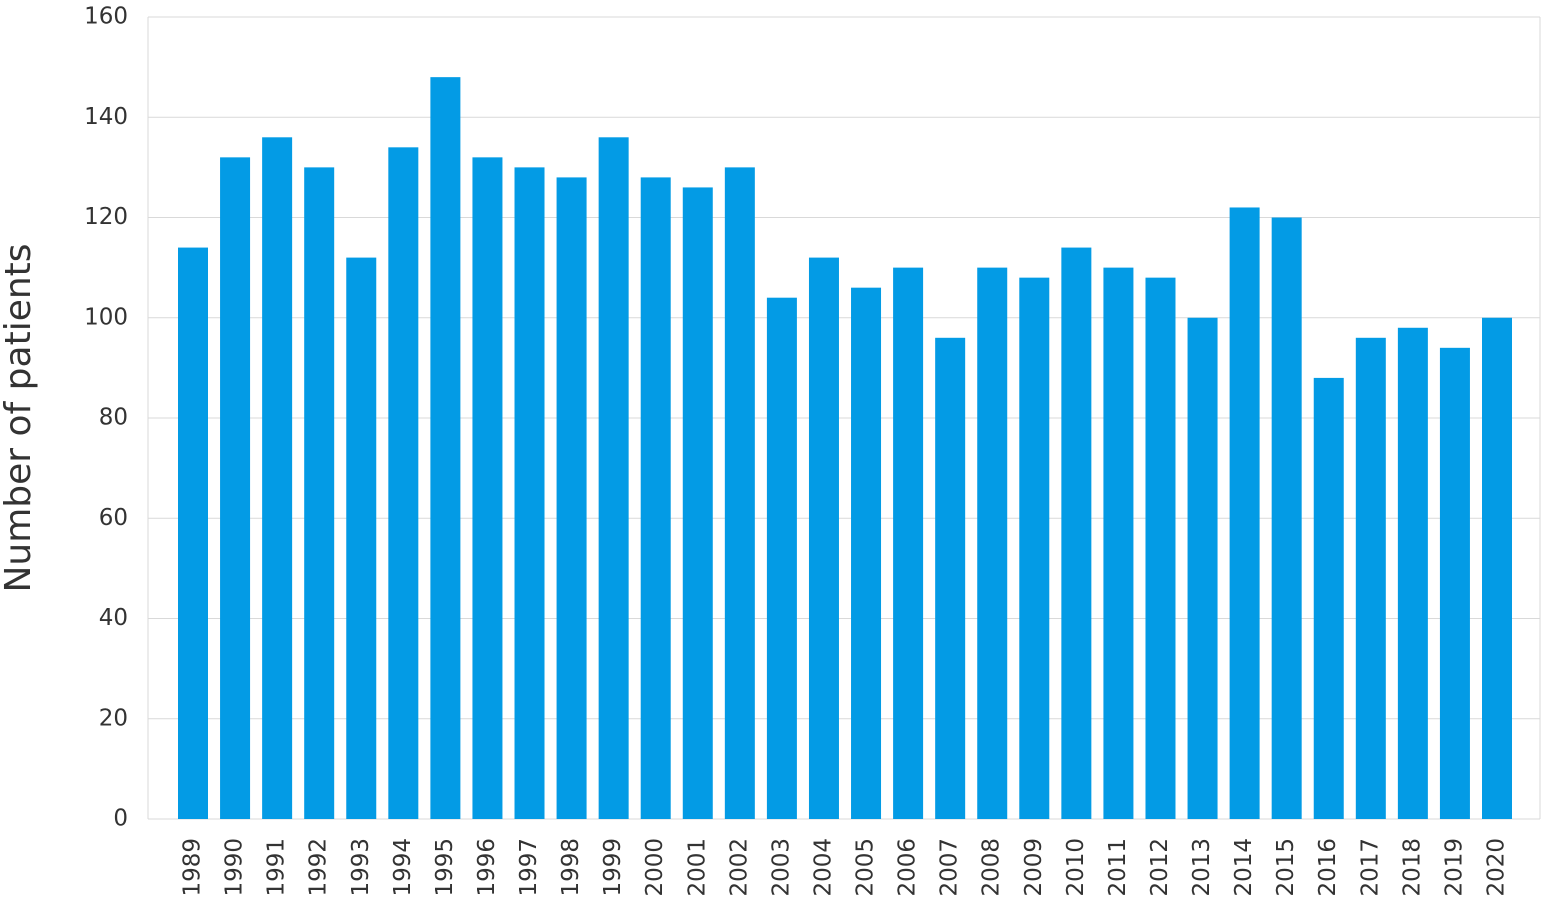 Image resolution: width=1542 pixels, height=914 pixels. I want to click on y-axis-label: Number of patients, so click(19, 417).